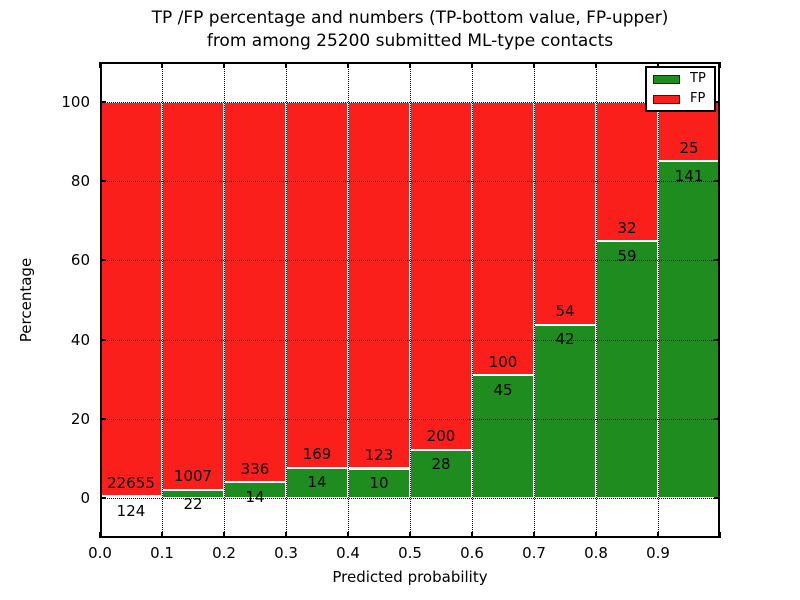 Image resolution: width=800 pixels, height=600 pixels. Describe the element at coordinates (565, 339) in the screenshot. I see `tp-count-label: 42` at that location.